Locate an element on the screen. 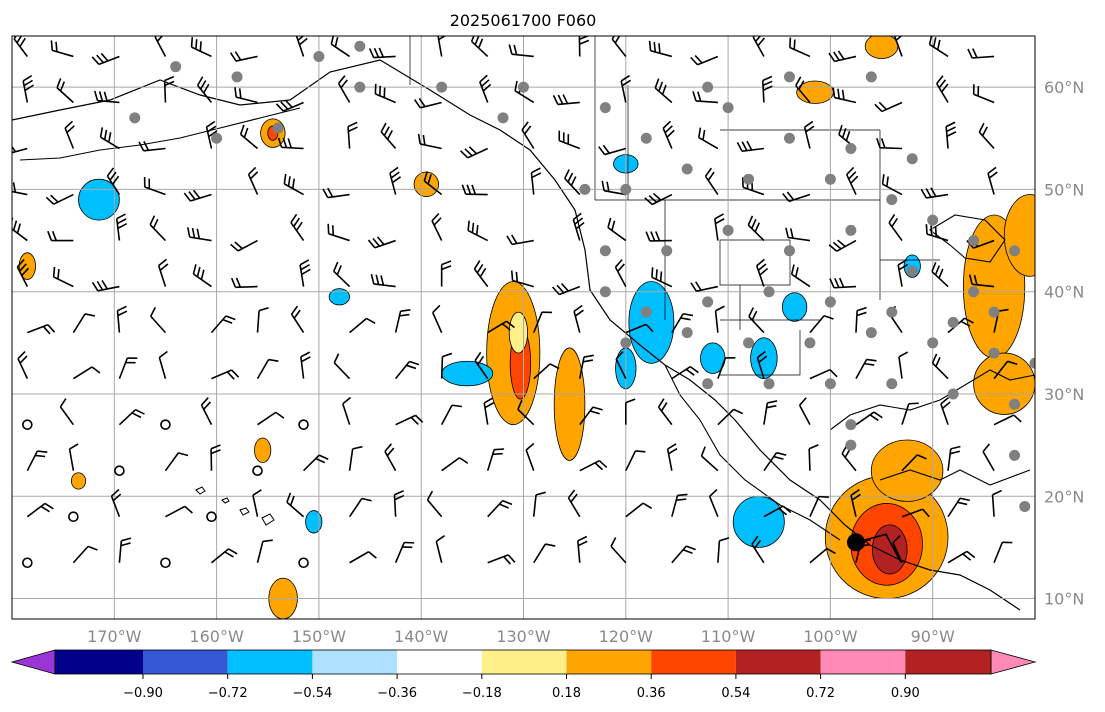  colorbar-tick-label: 0.72 is located at coordinates (820, 693).